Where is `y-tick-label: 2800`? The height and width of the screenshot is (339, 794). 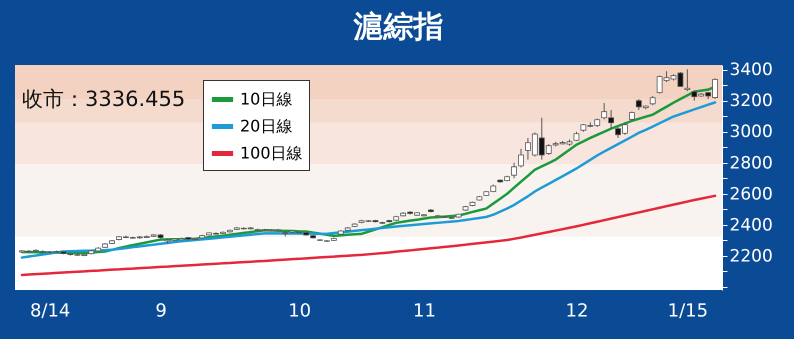 y-tick-label: 2800 is located at coordinates (751, 163).